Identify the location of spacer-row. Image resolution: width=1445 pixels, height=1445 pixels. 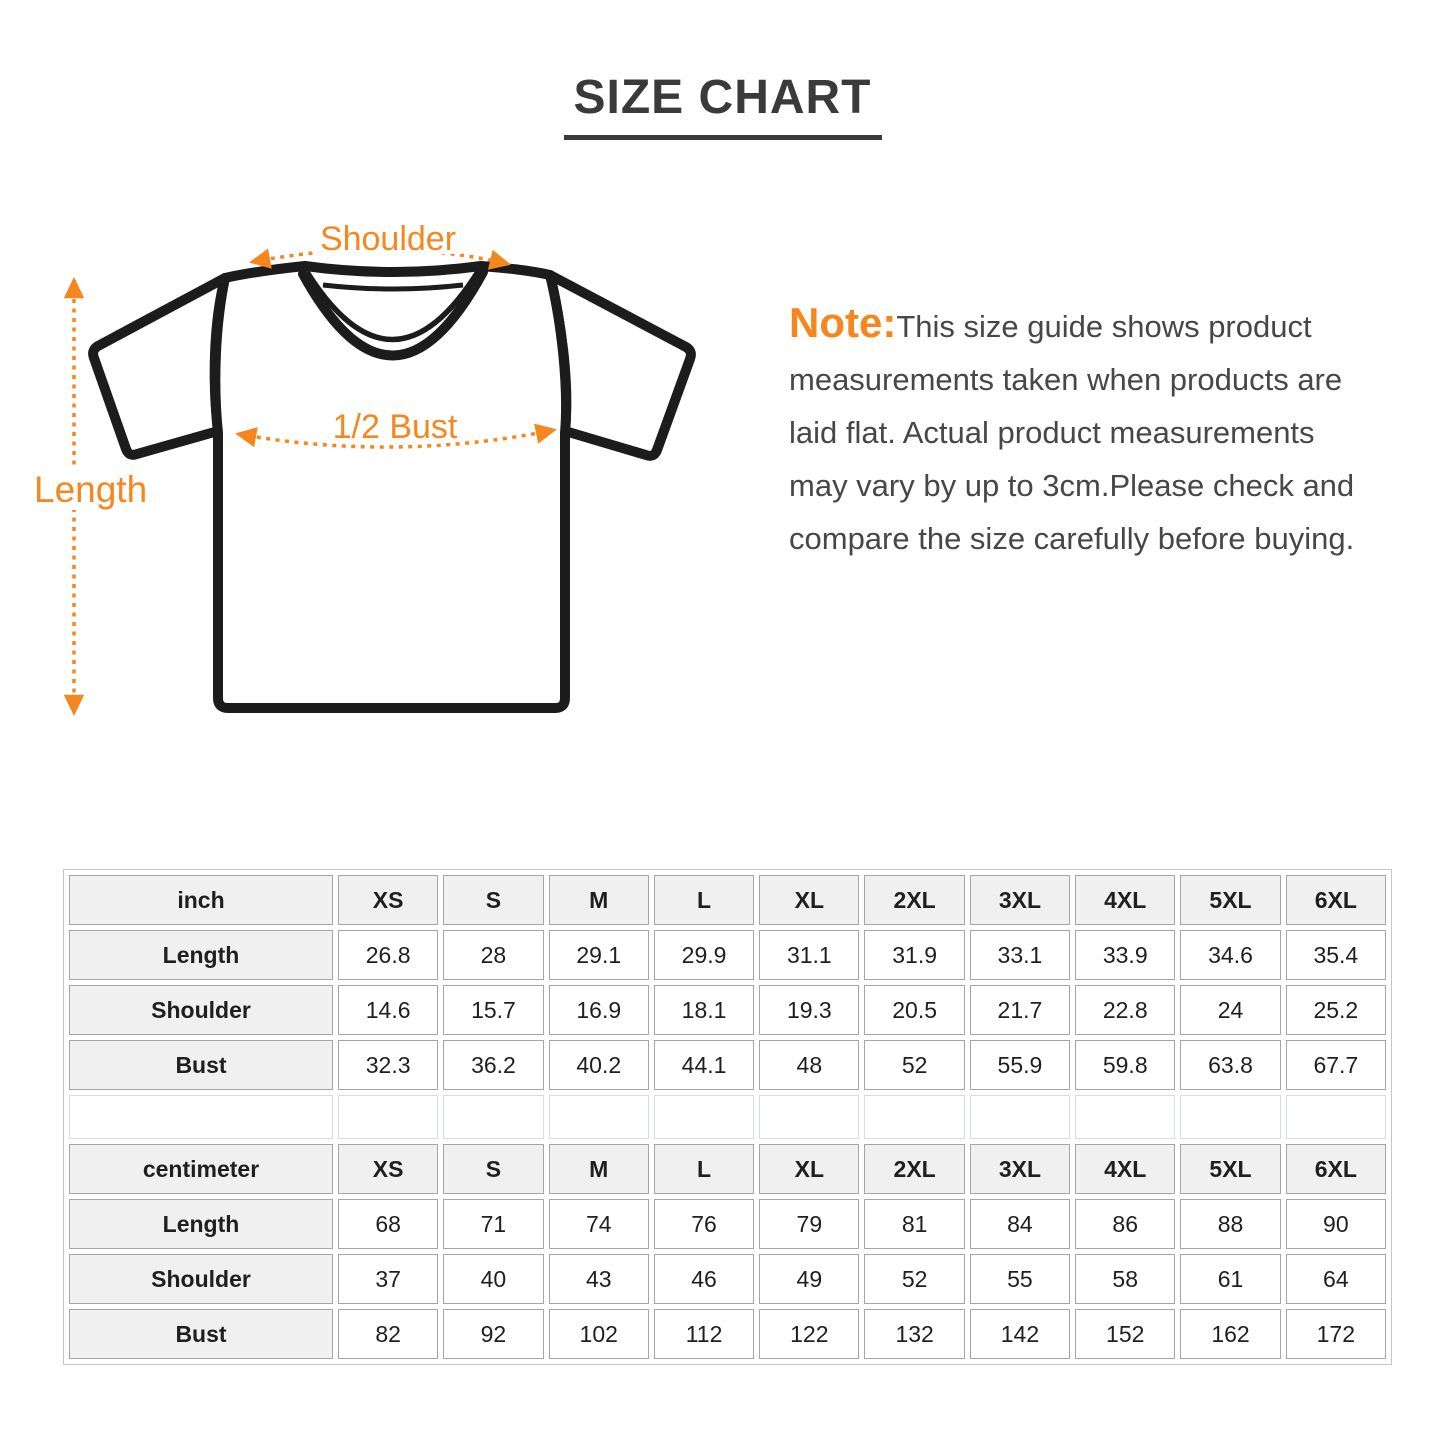
(727, 1117).